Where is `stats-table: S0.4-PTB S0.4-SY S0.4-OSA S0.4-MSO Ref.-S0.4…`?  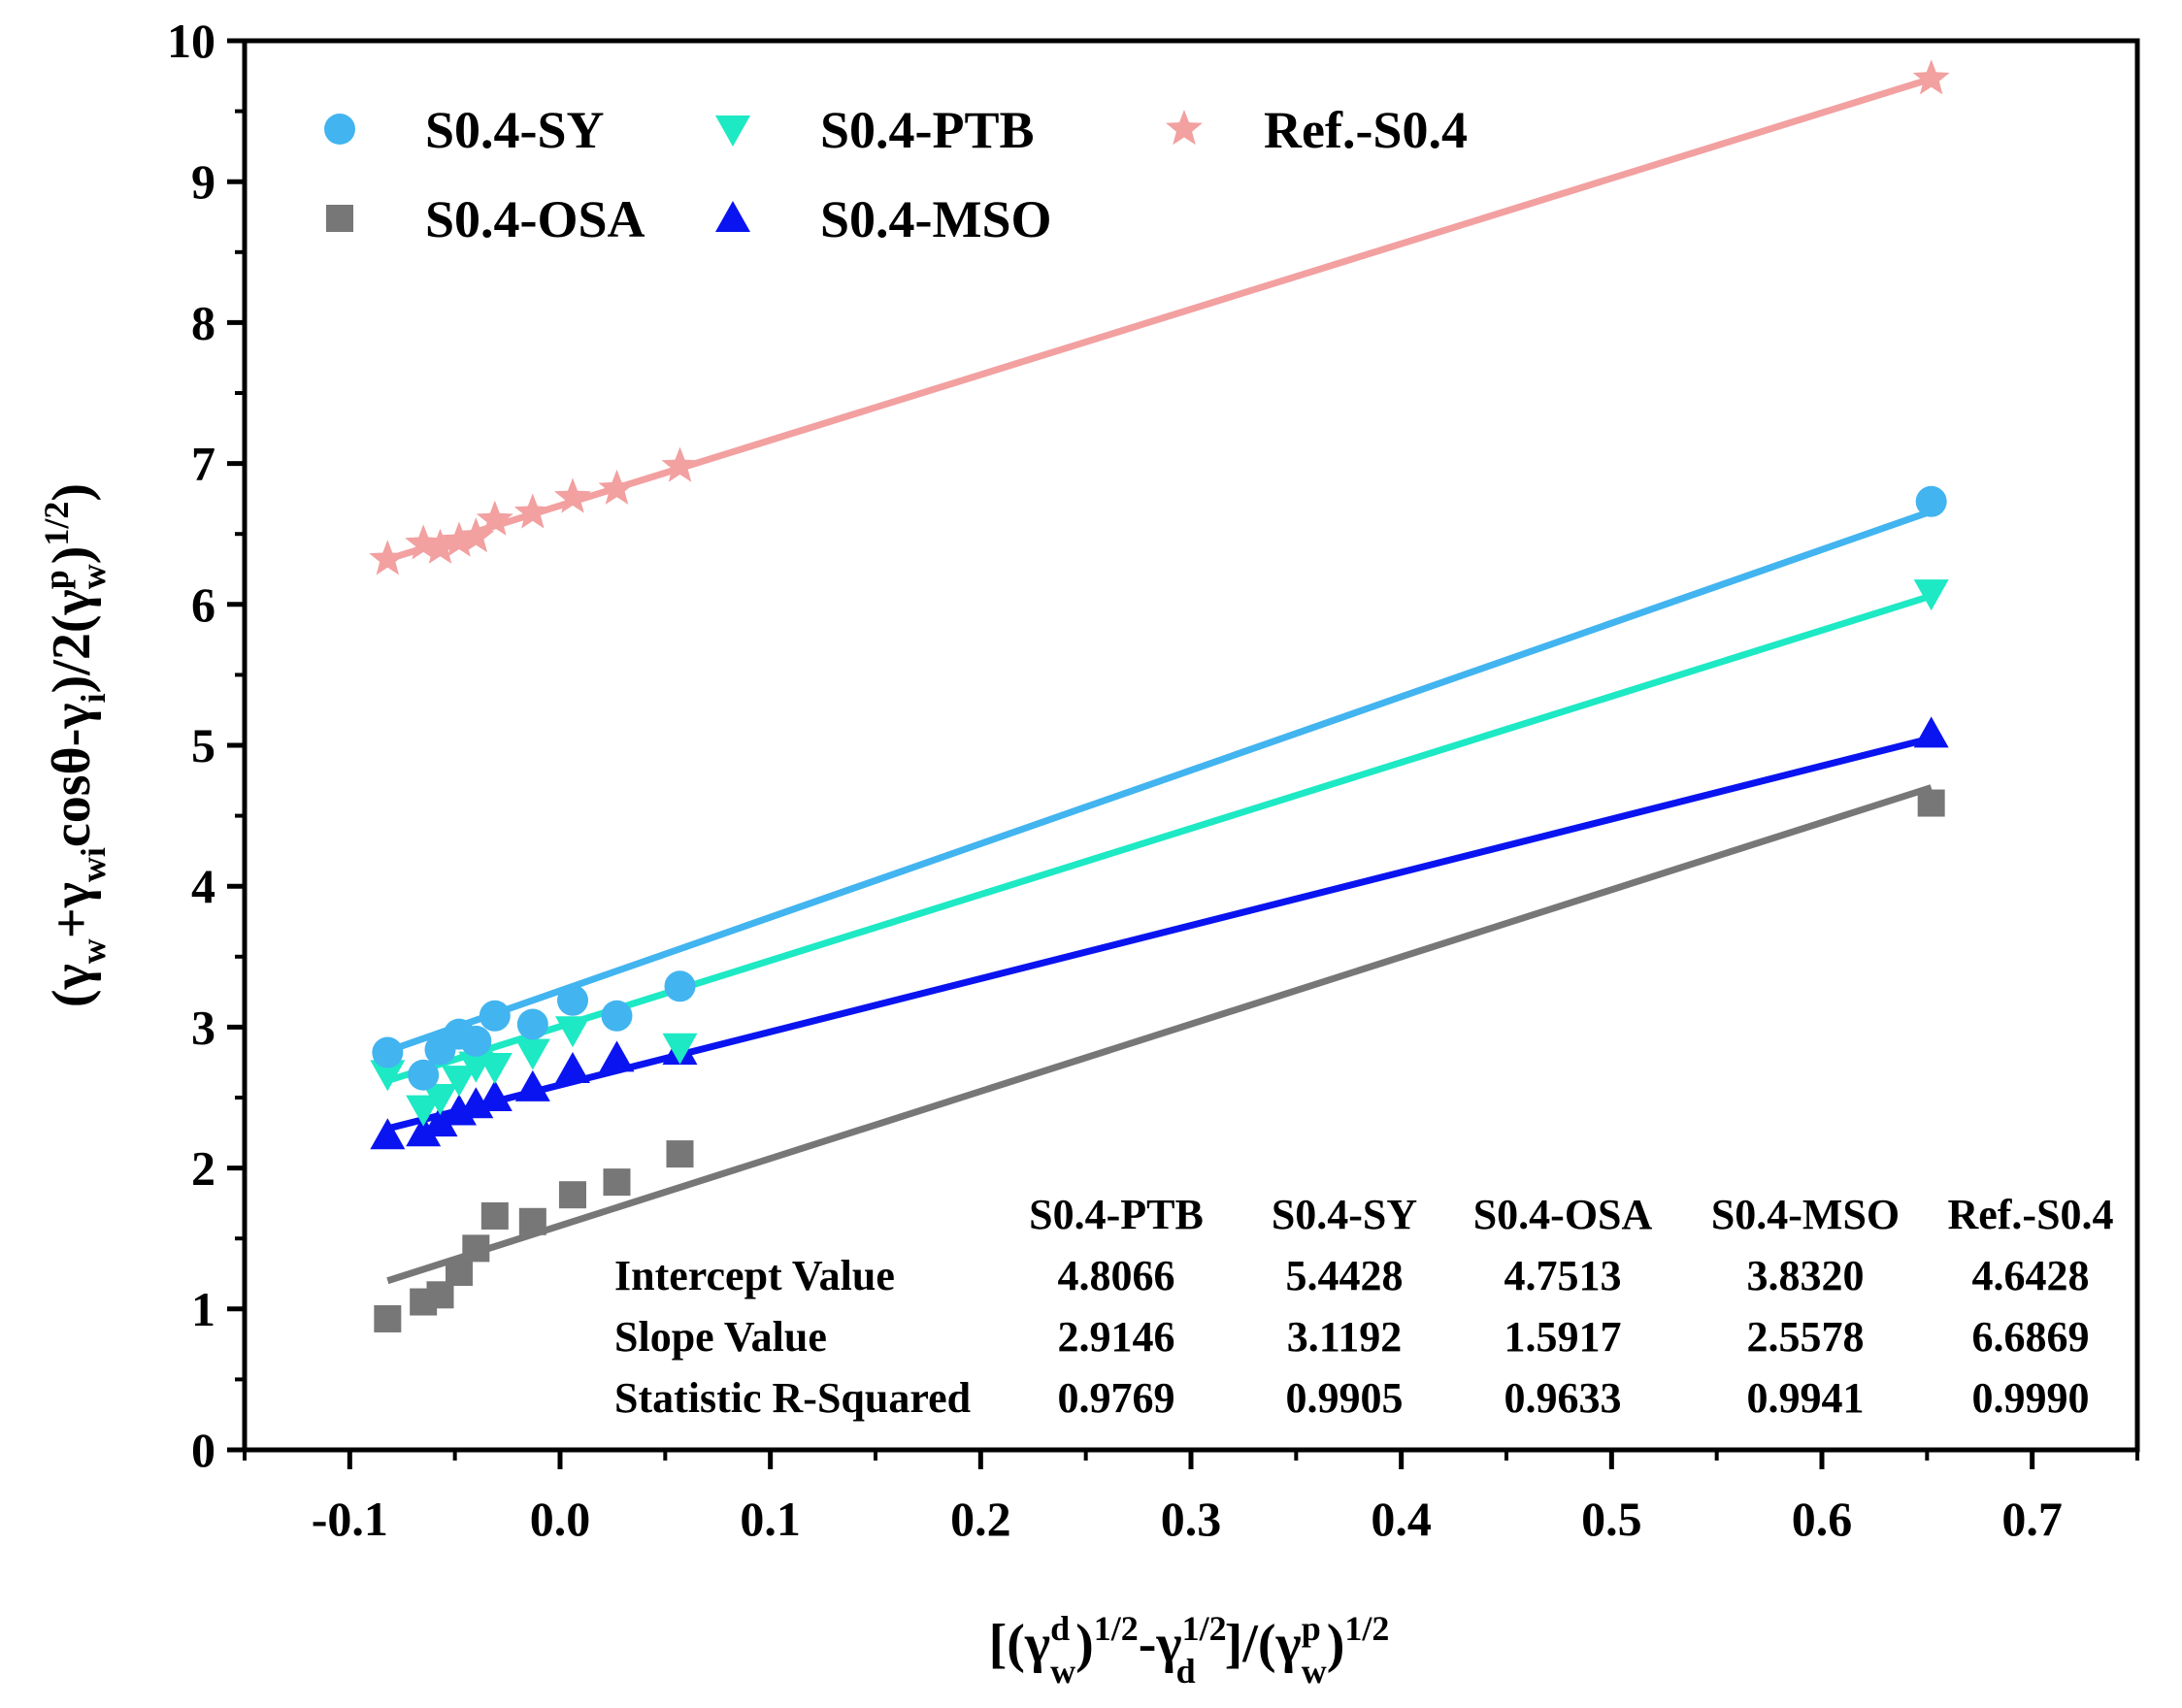
stats-table: S0.4-PTB S0.4-SY S0.4-OSA S0.4-MSO Ref.-S0.4… is located at coordinates (1364, 1306).